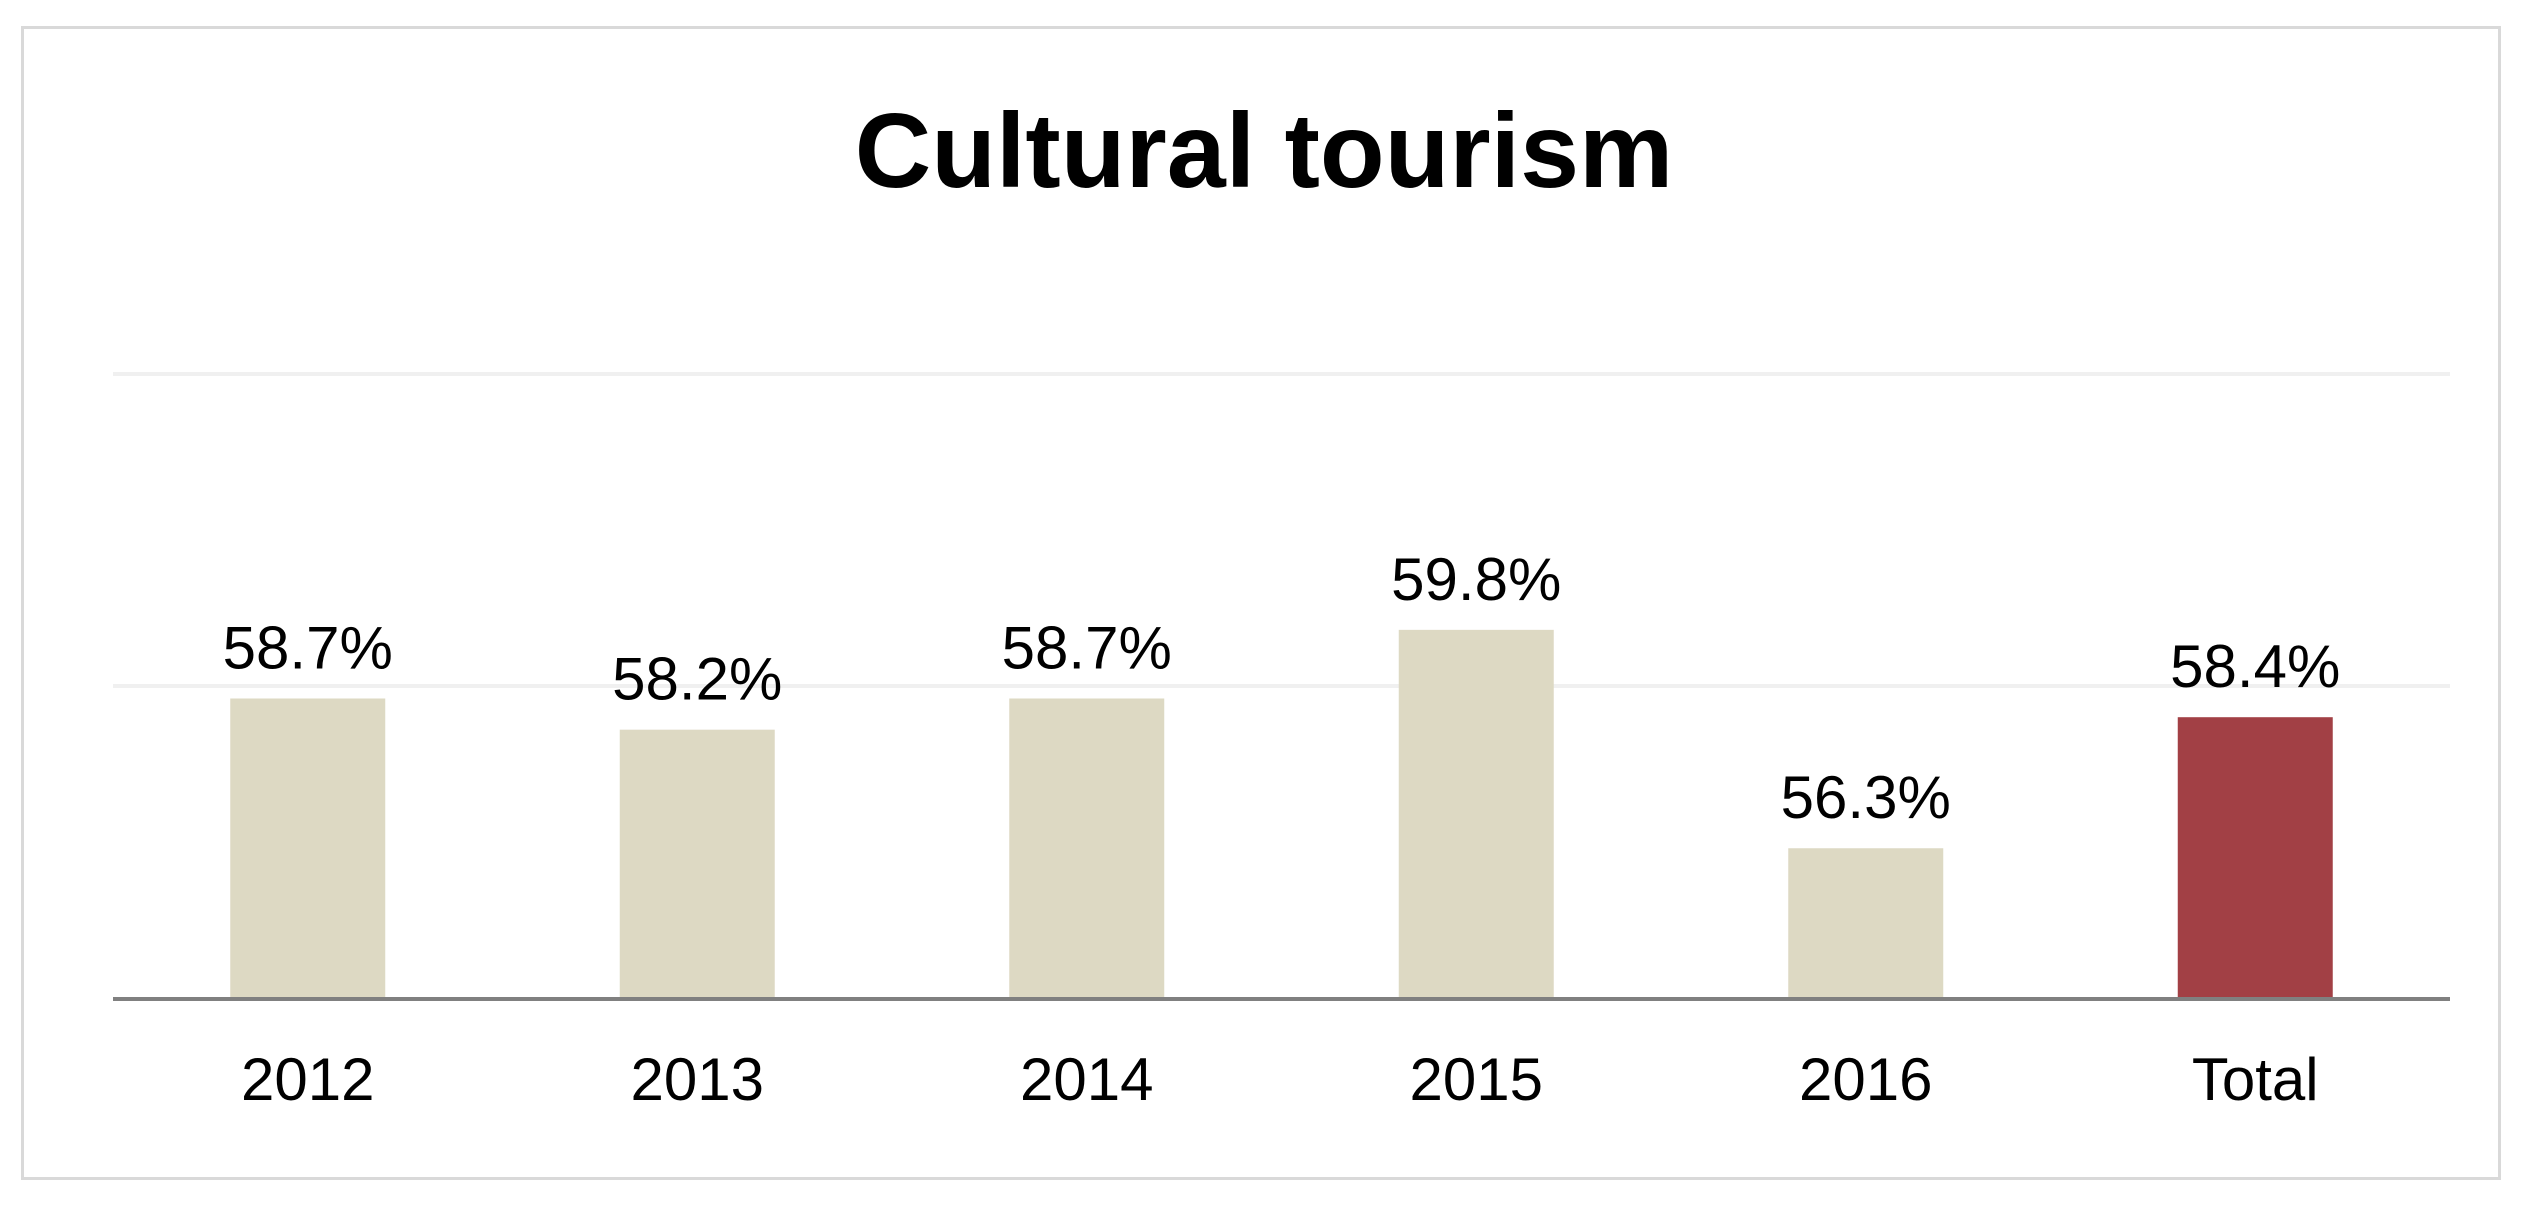  I want to click on x-tick-label-2012: 2012, so click(307, 1079).